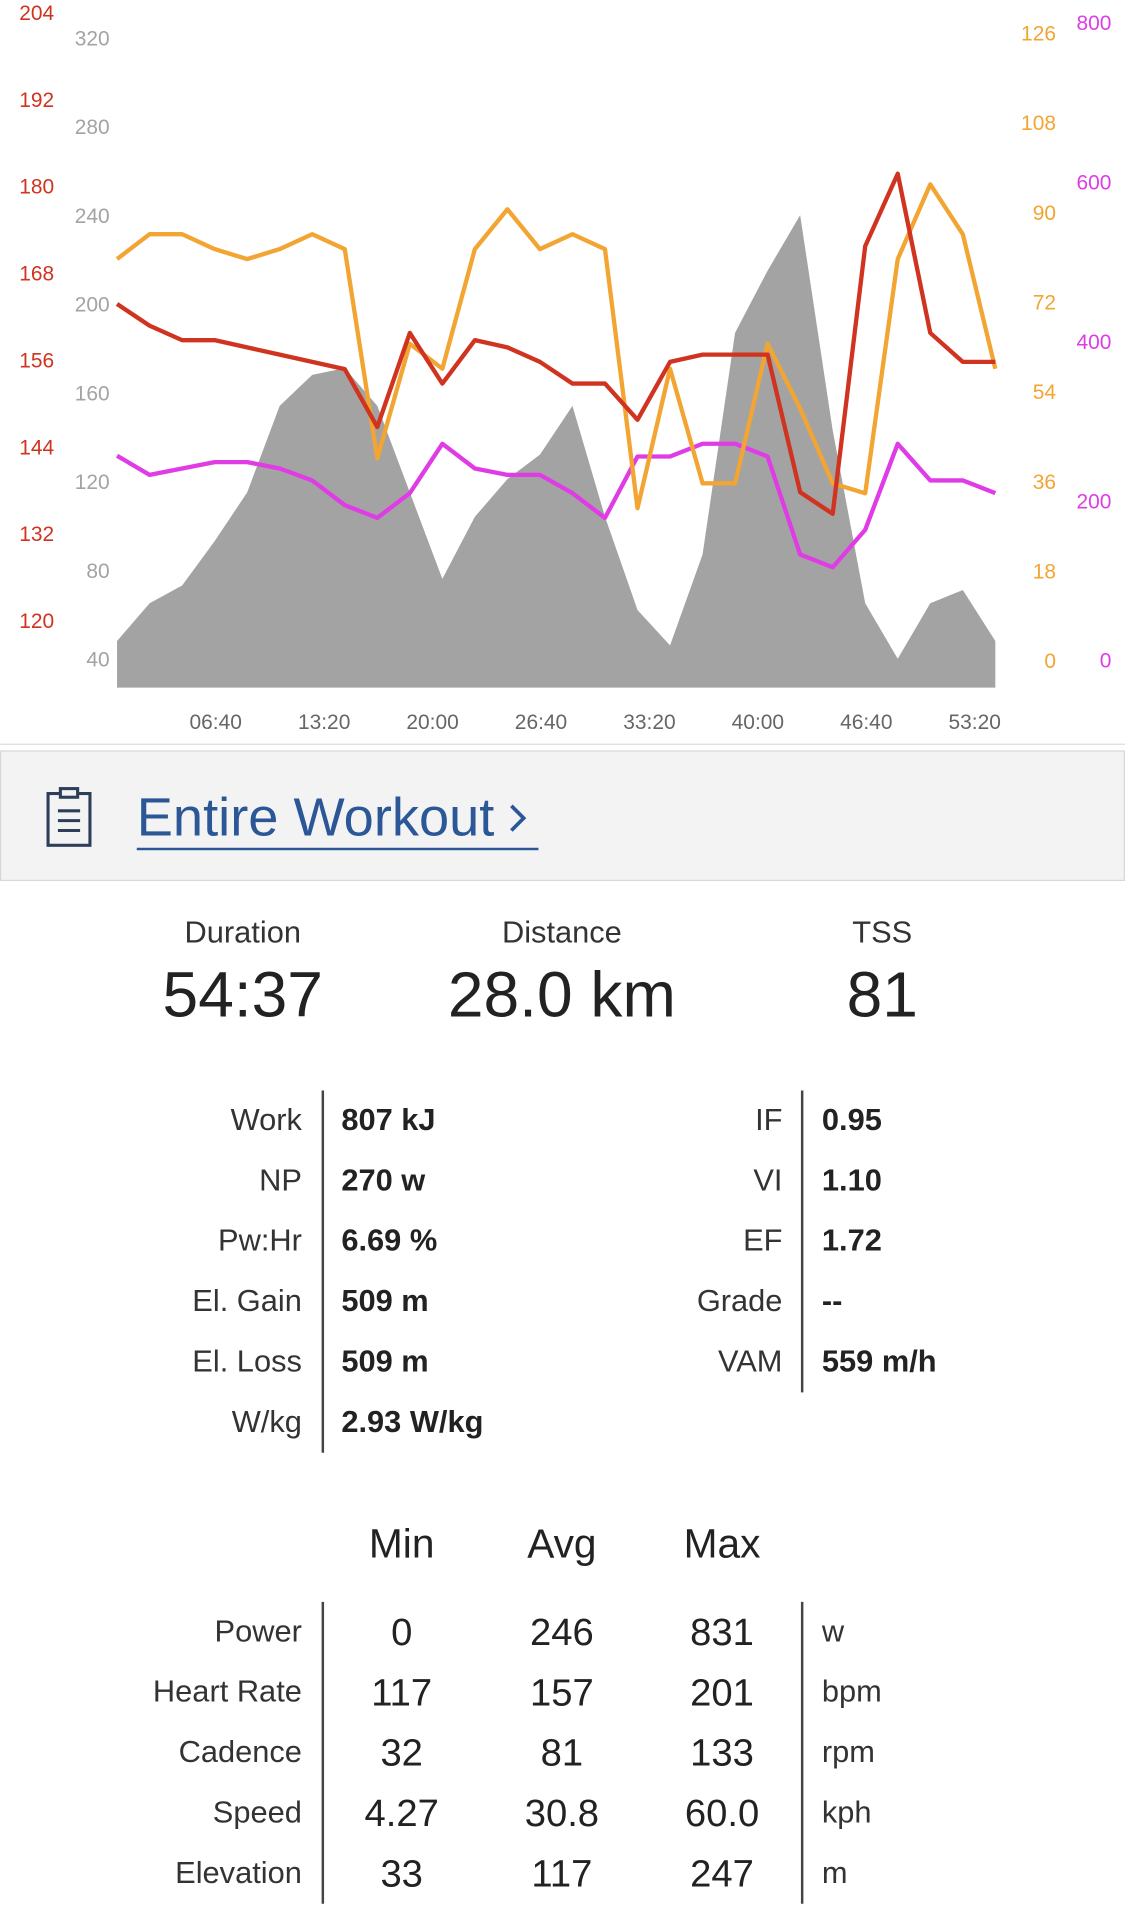  Describe the element at coordinates (92, 305) in the screenshot. I see `y-tick-label: 200` at that location.